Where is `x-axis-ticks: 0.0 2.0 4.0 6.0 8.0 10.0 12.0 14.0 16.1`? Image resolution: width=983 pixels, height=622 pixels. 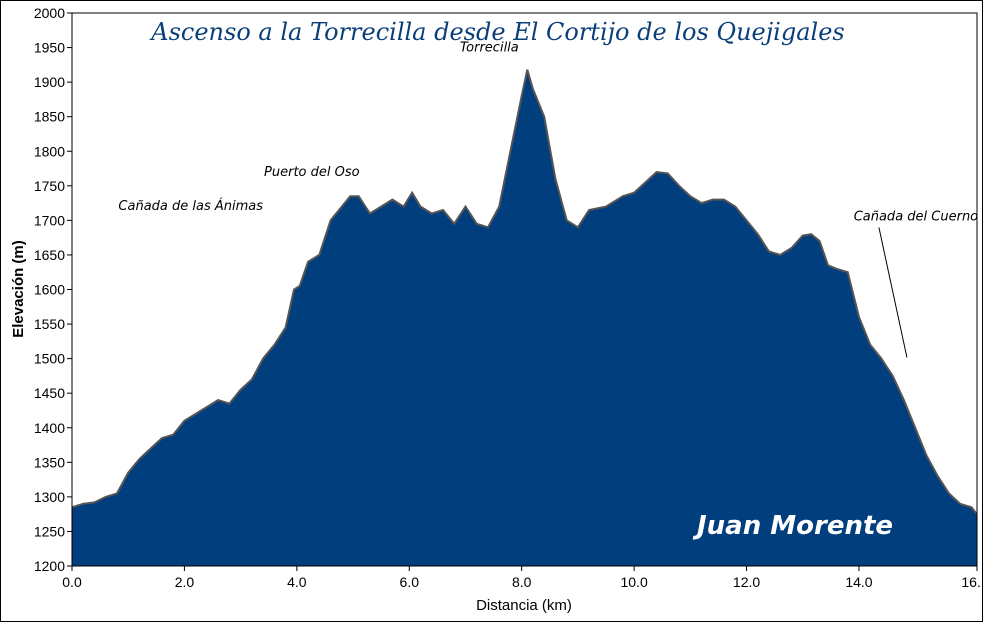 x-axis-ticks: 0.0 2.0 4.0 6.0 8.0 10.0 12.0 14.0 16.1 is located at coordinates (522, 578).